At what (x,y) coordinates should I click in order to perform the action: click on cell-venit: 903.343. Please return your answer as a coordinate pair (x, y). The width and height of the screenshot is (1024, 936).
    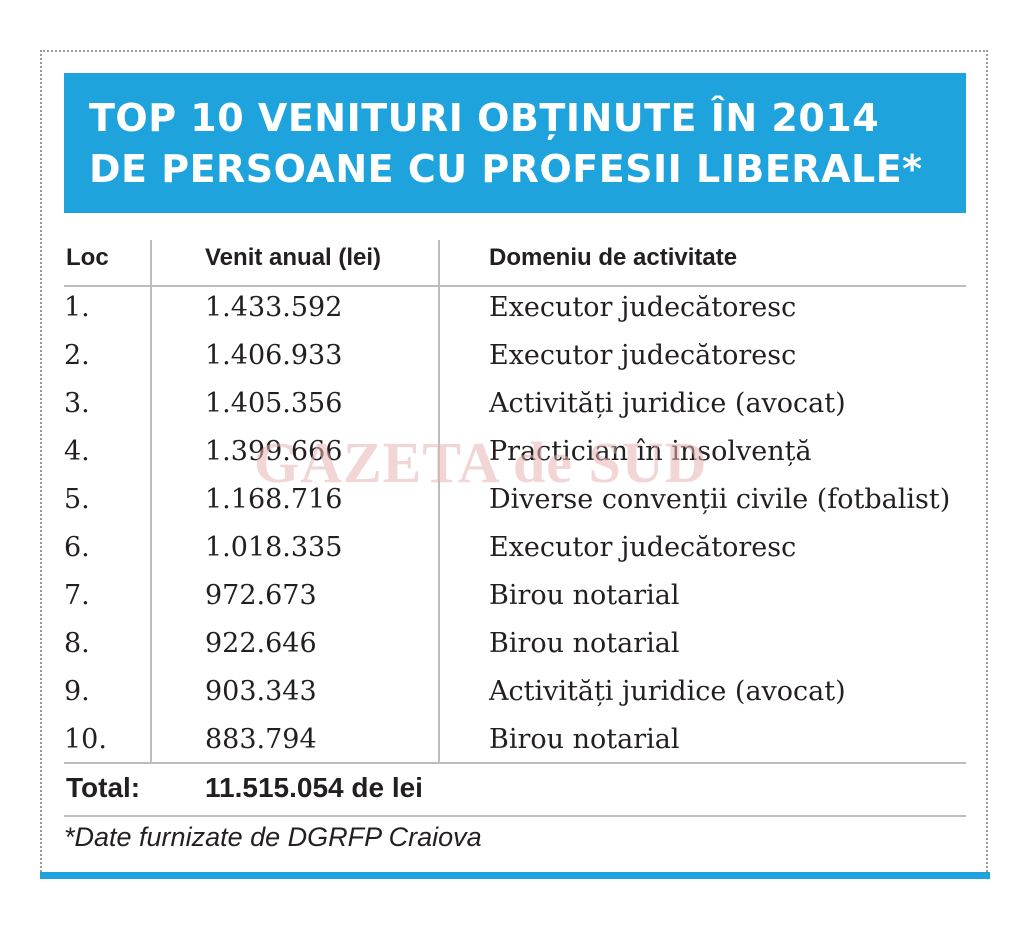
    Looking at the image, I should click on (261, 691).